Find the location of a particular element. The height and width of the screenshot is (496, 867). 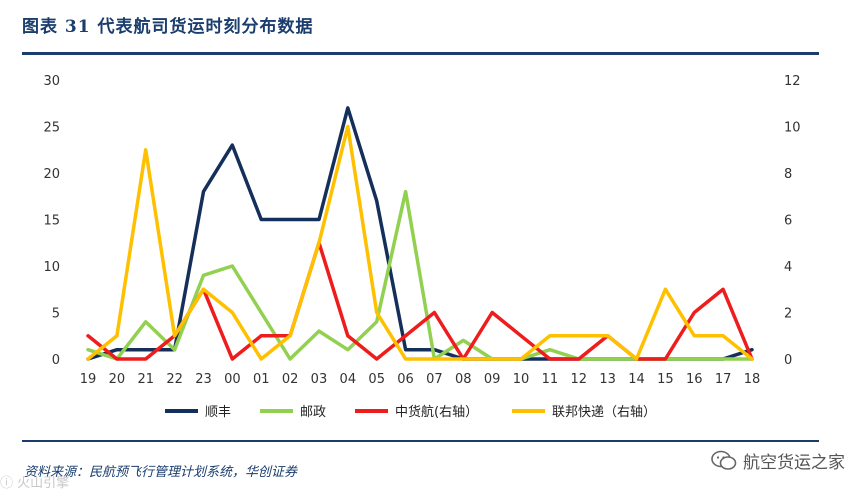

right-tick-label: 4 is located at coordinates (788, 267).